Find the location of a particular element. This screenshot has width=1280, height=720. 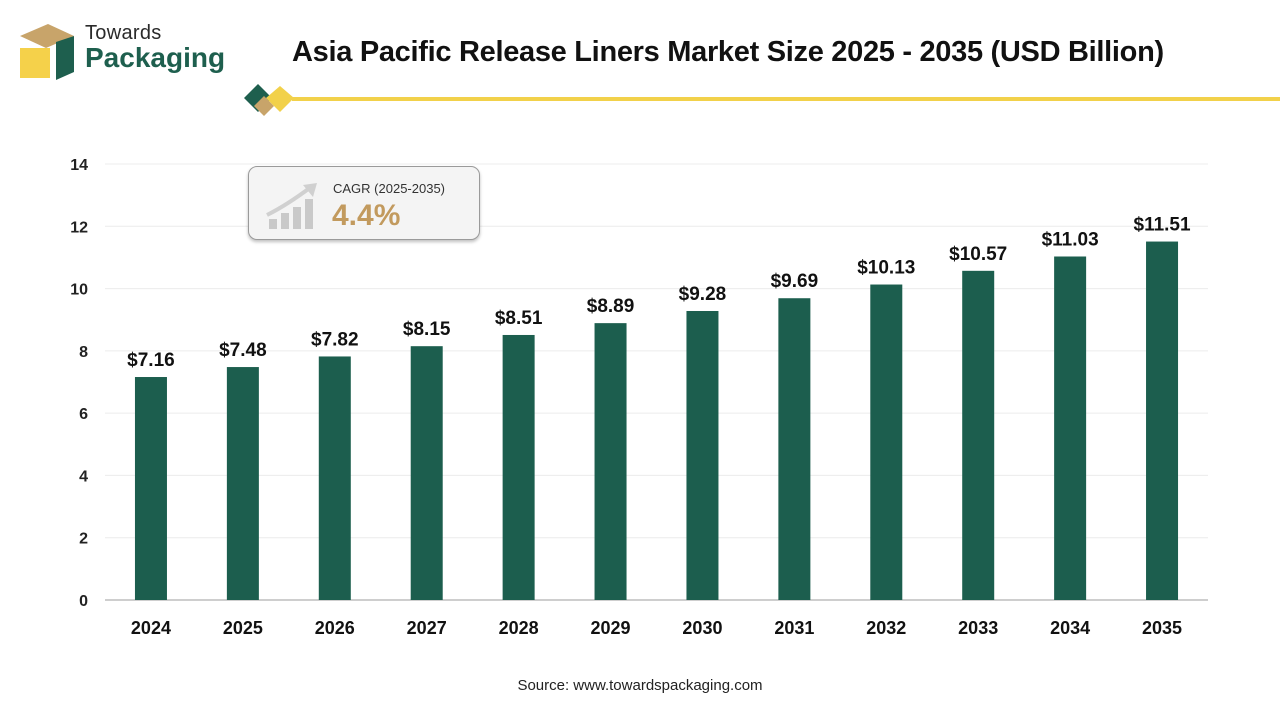

data-label-2027: $8.15 is located at coordinates (427, 329).